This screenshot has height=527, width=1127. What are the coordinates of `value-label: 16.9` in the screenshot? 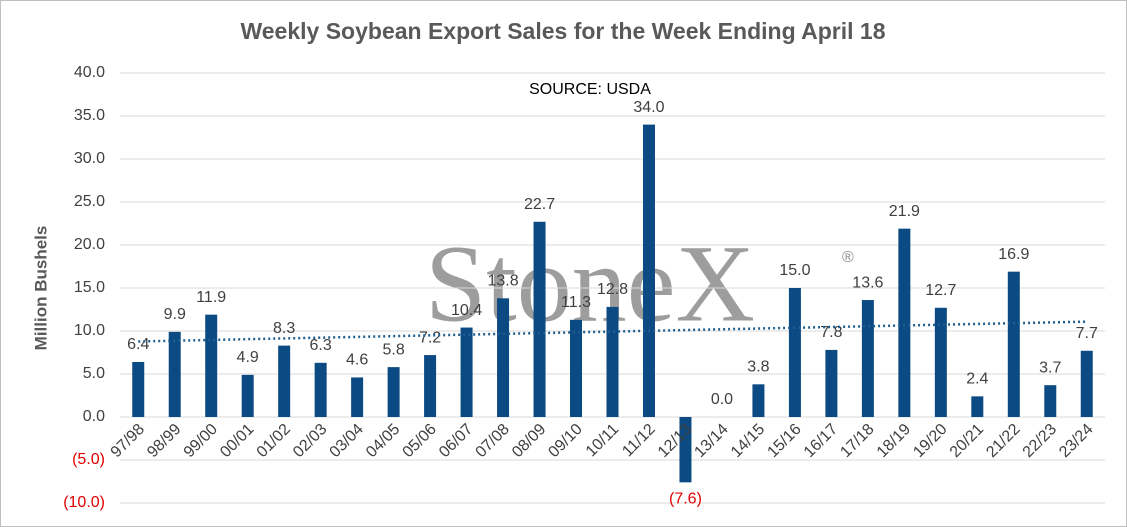 It's located at (1013, 254).